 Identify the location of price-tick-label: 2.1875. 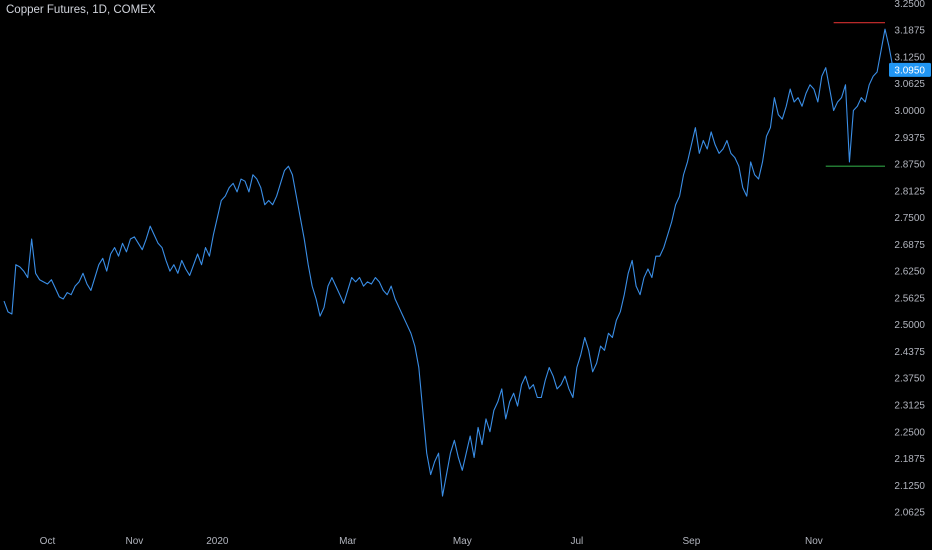
(909, 459).